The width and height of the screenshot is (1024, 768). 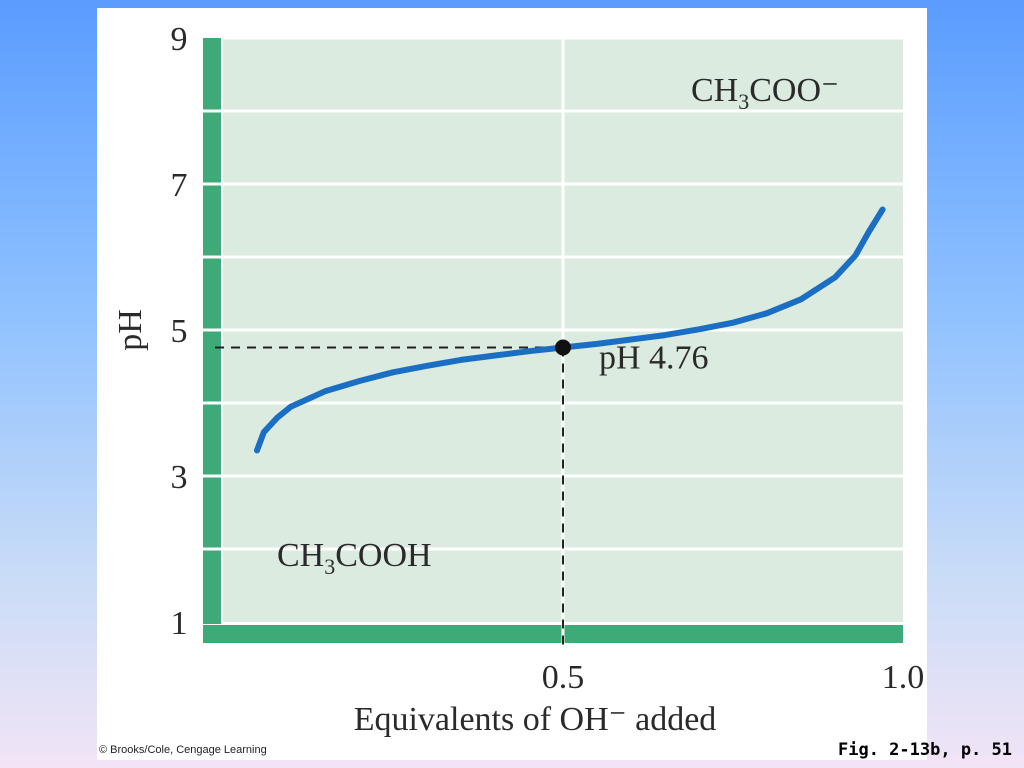 What do you see at coordinates (553, 634) in the screenshot?
I see `x-axis-bar` at bounding box center [553, 634].